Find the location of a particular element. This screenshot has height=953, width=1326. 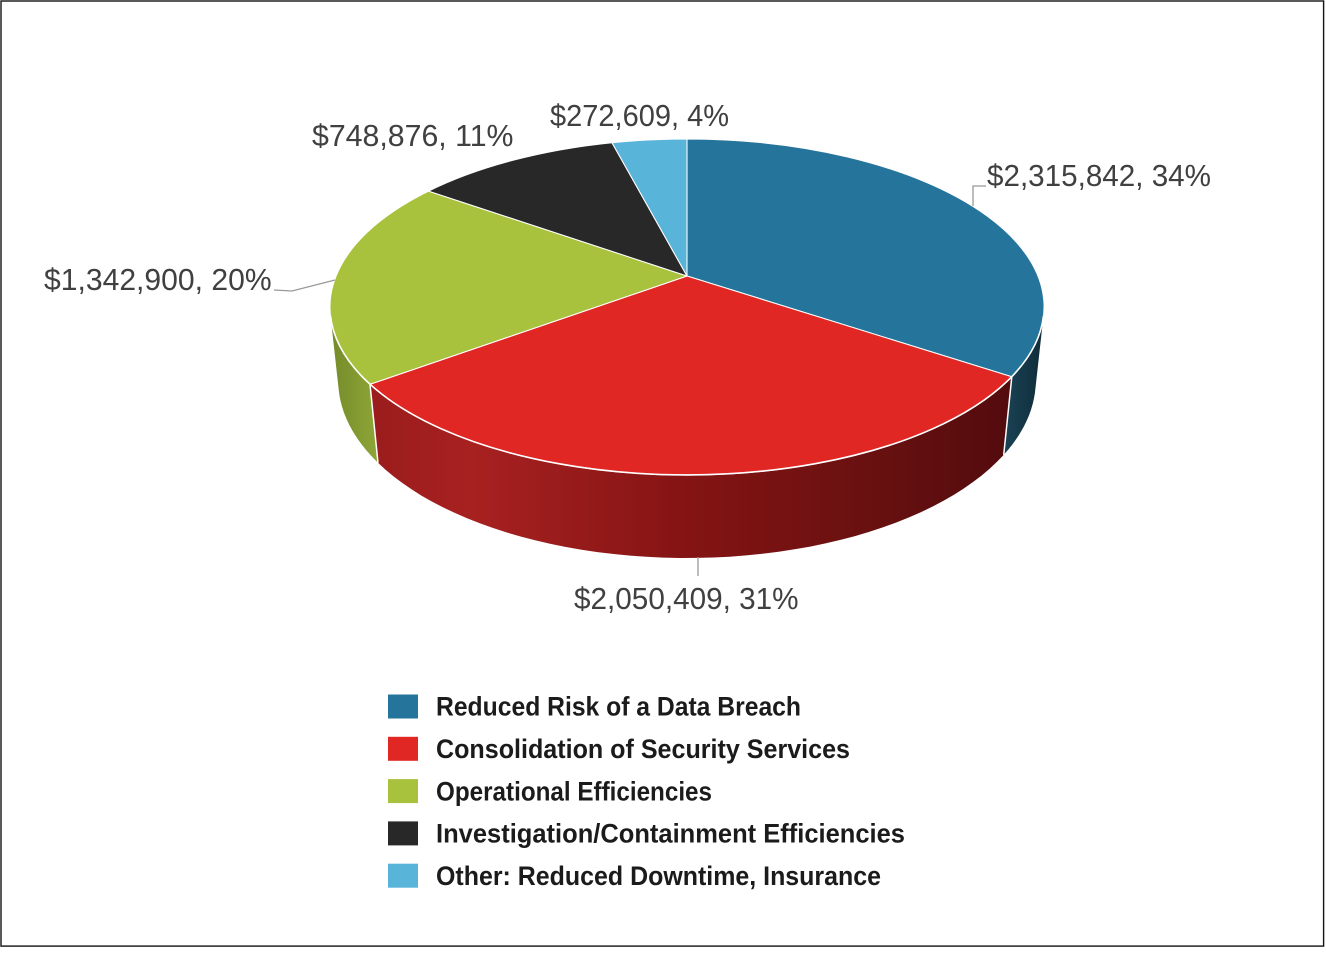

svg-text: Operational Efficiencies is located at coordinates (574, 791).